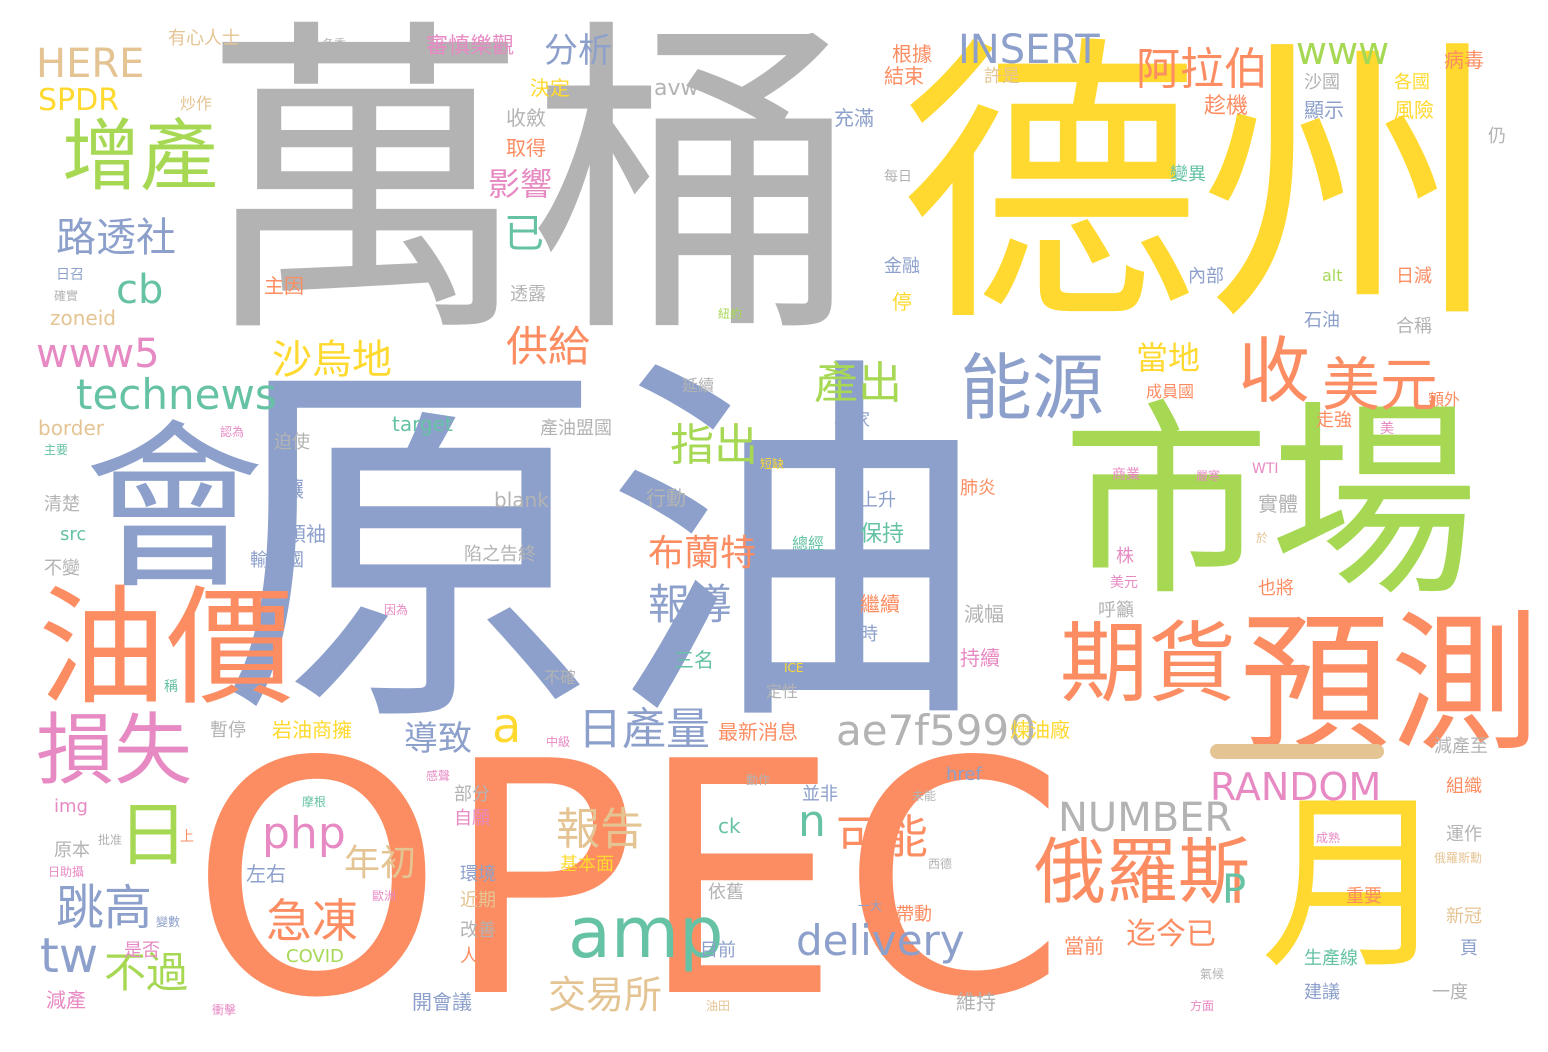 The image size is (1548, 1052). Describe the element at coordinates (902, 302) in the screenshot. I see `word-small: 停` at that location.